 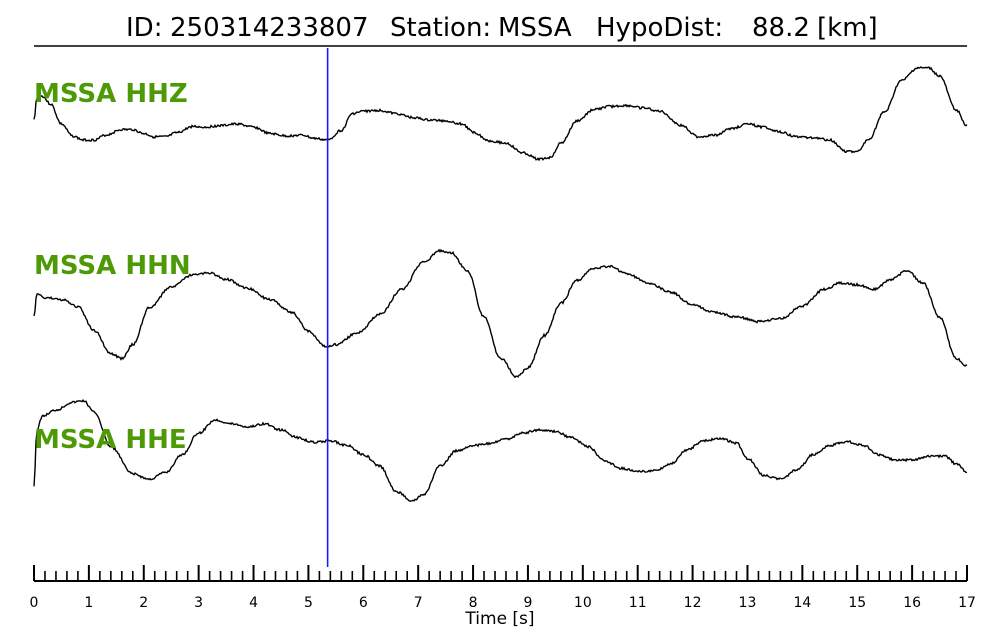 I want to click on station-value: MSSA, so click(x=535, y=28).